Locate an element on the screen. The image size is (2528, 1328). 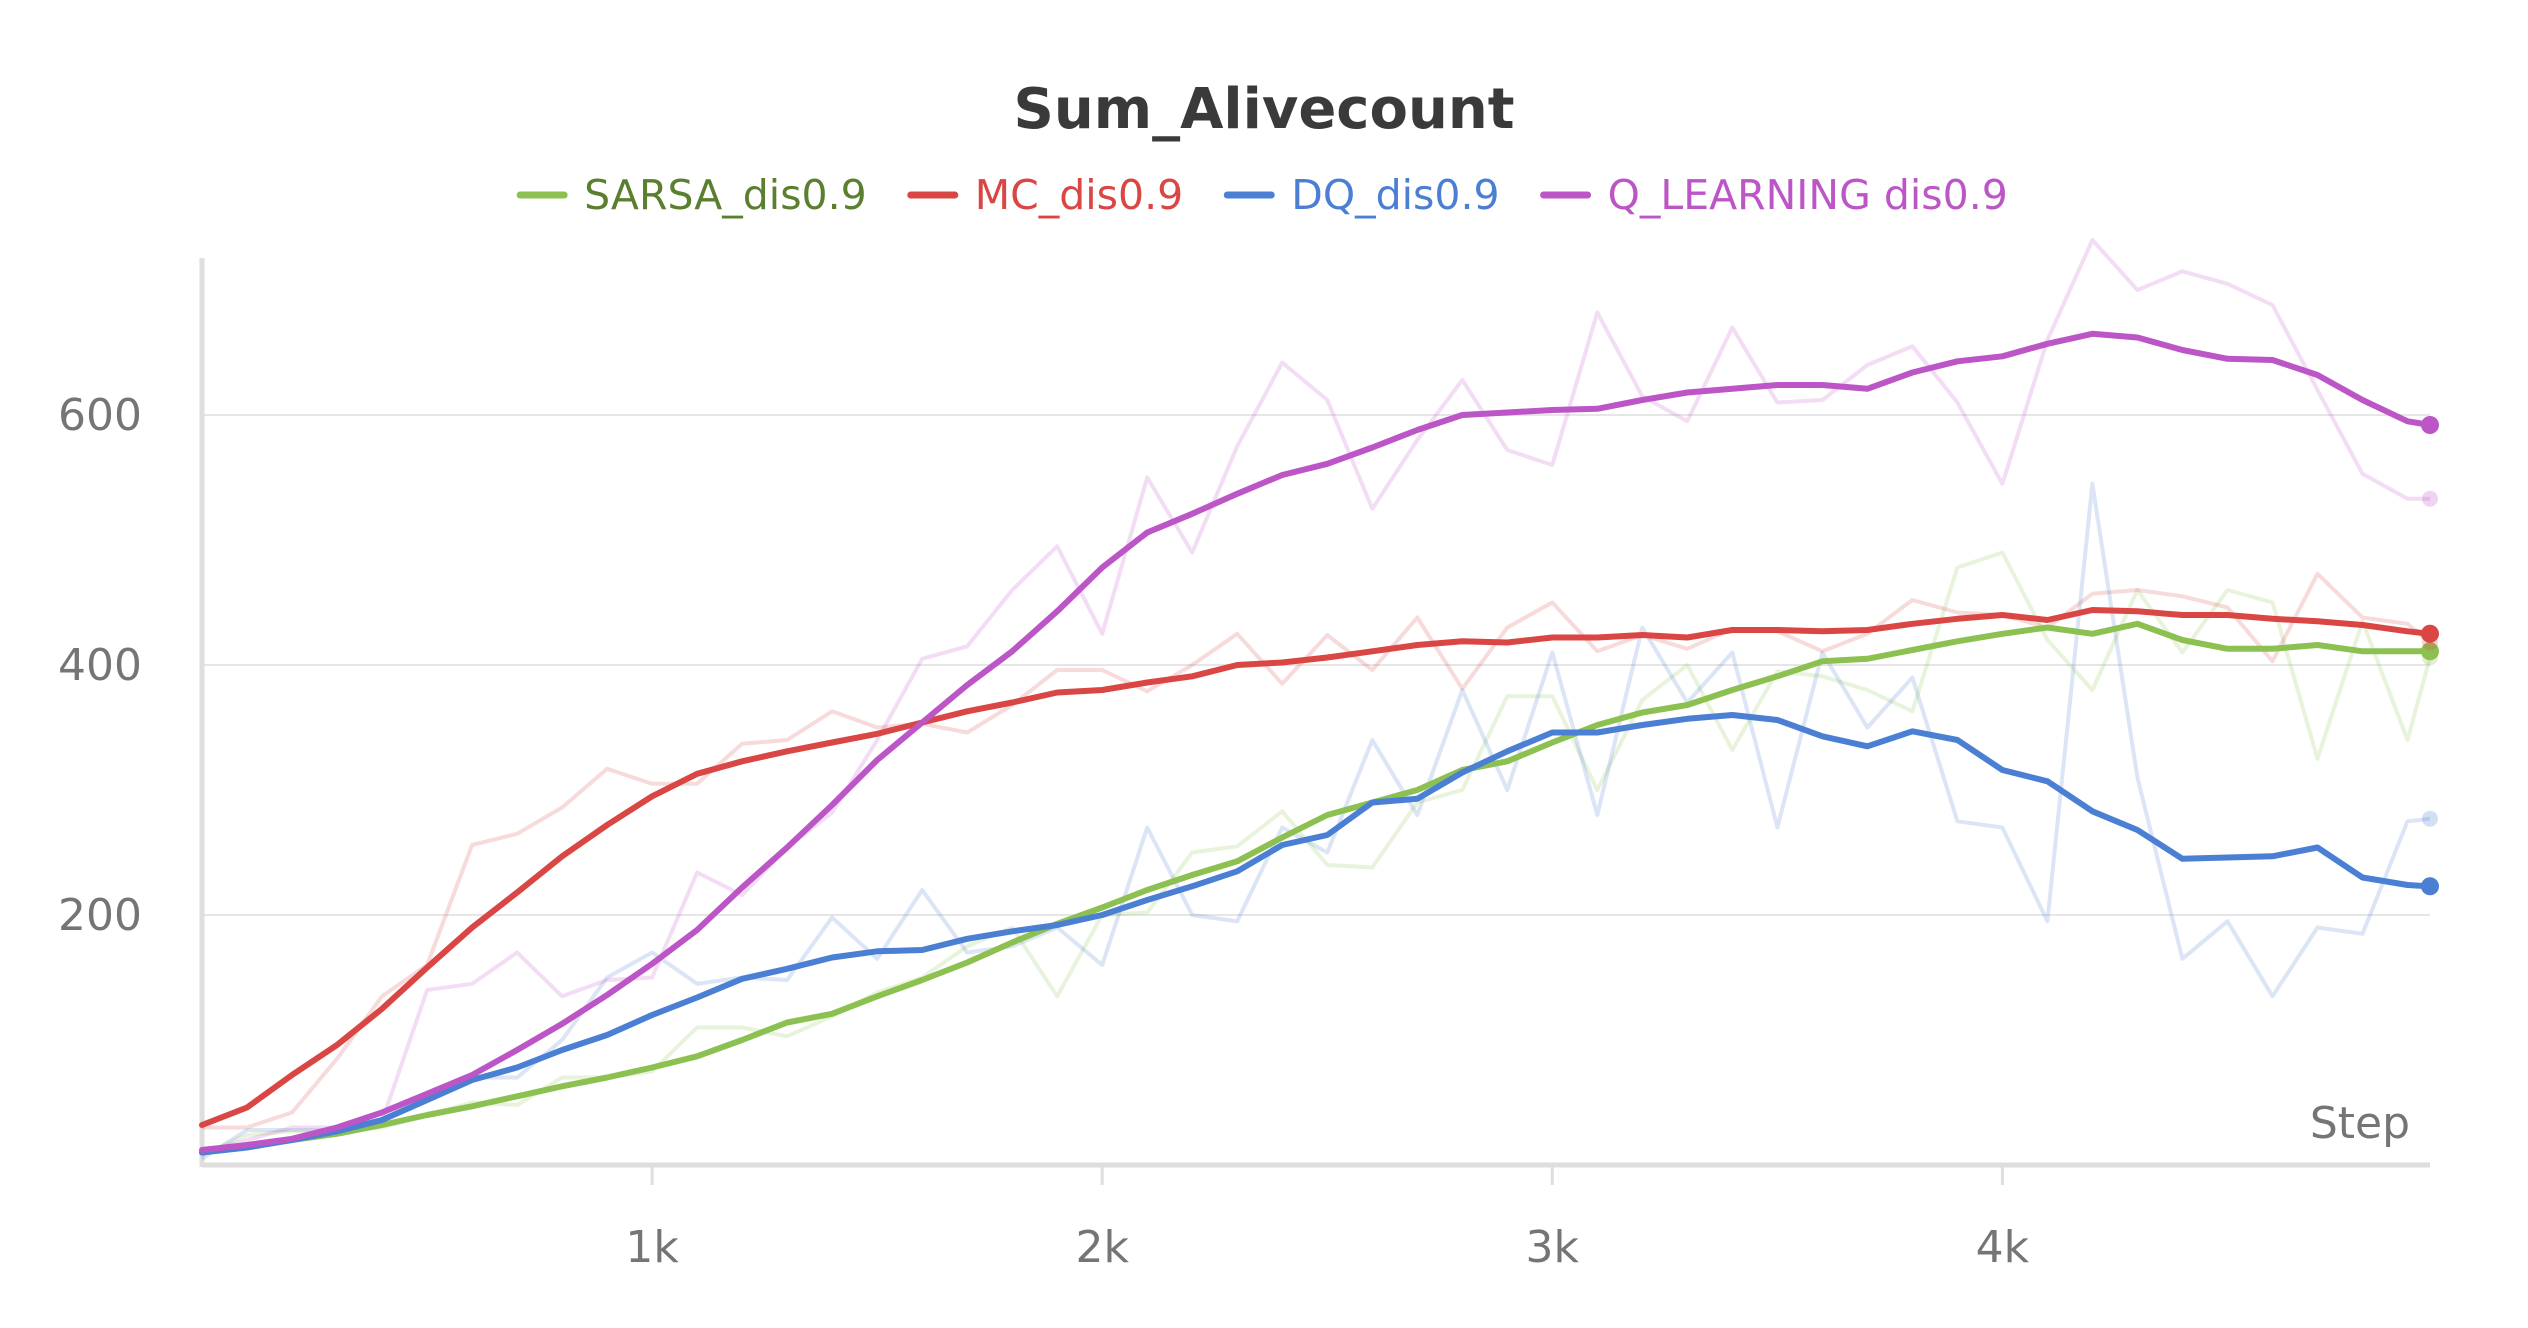
legend-item-mc-dis0-9: MC_dis0.9 is located at coordinates (1045, 195).